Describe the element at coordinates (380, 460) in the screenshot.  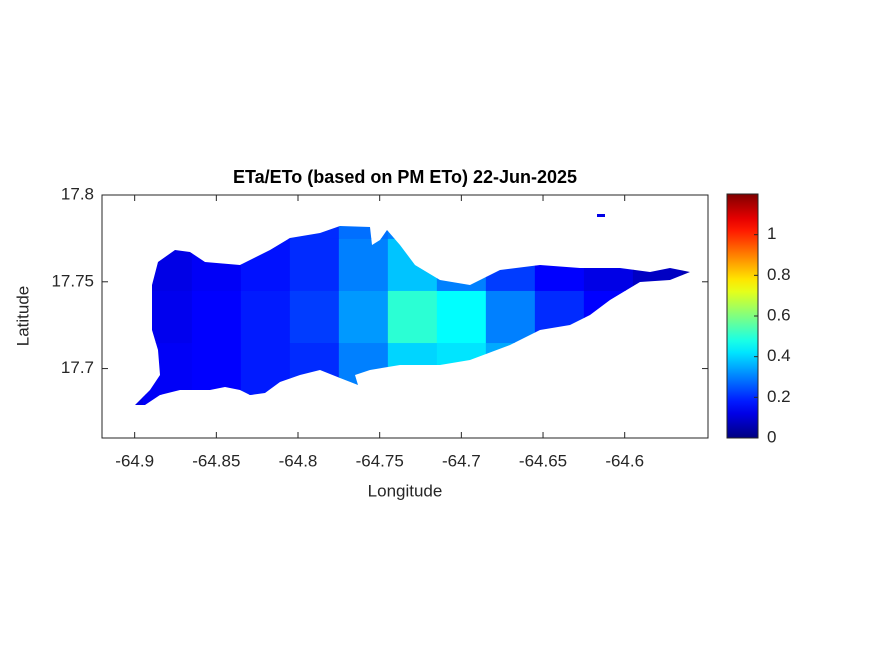
I see `x-tick-label: -64.75` at that location.